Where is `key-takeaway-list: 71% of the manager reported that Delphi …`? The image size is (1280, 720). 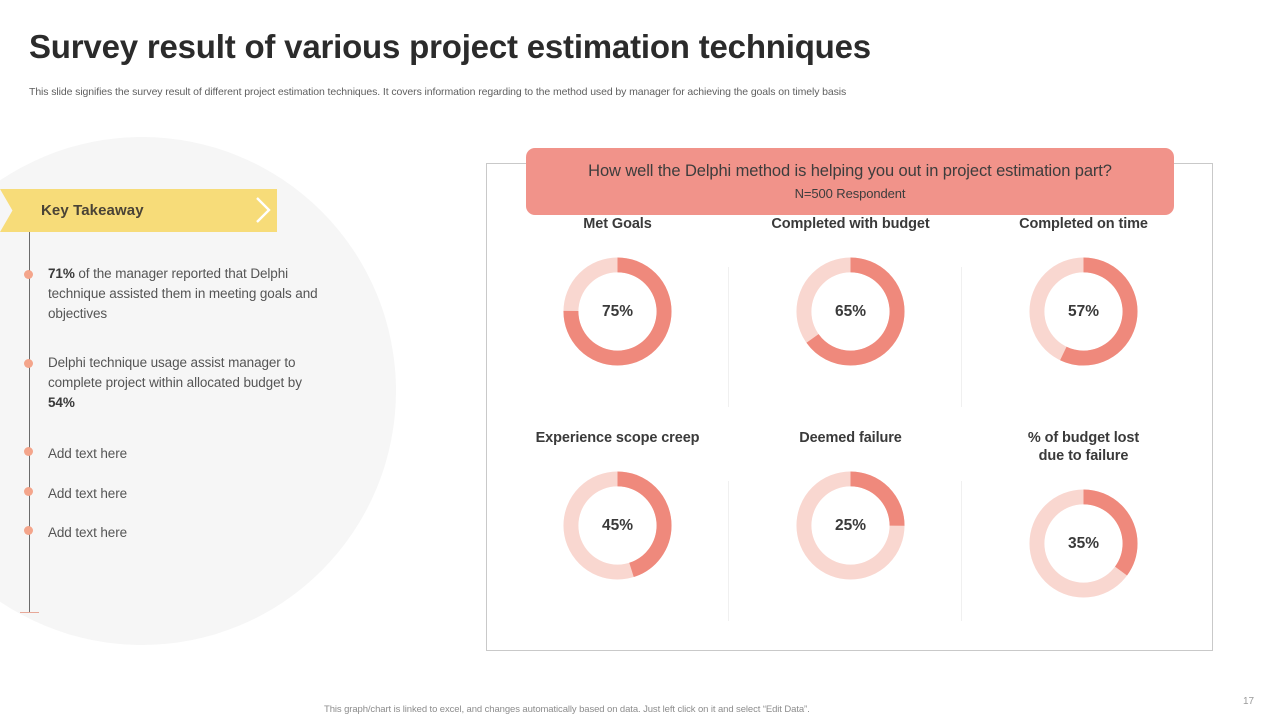
key-takeaway-list: 71% of the manager reported that Delphi … is located at coordinates (174, 402).